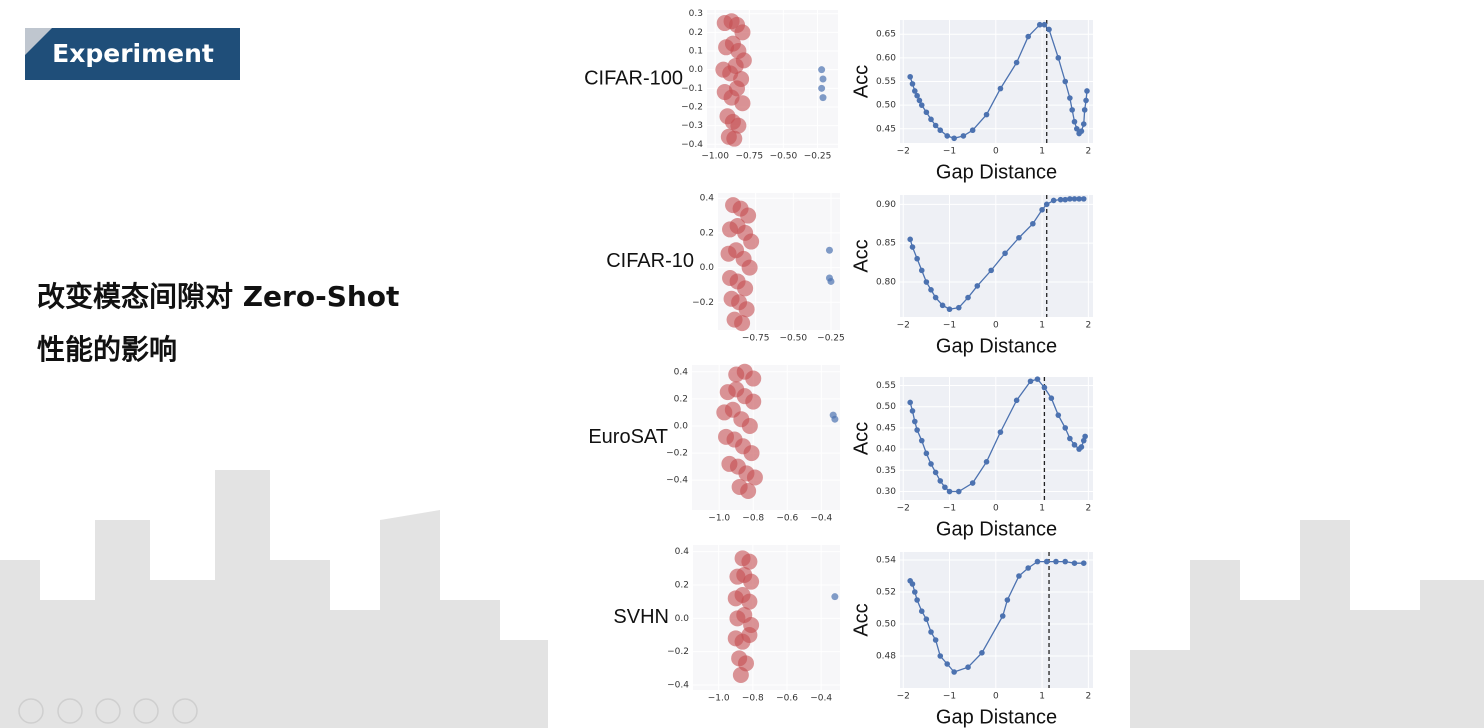 The image size is (1484, 728). I want to click on y-tick-label: 0.35, so click(886, 471).